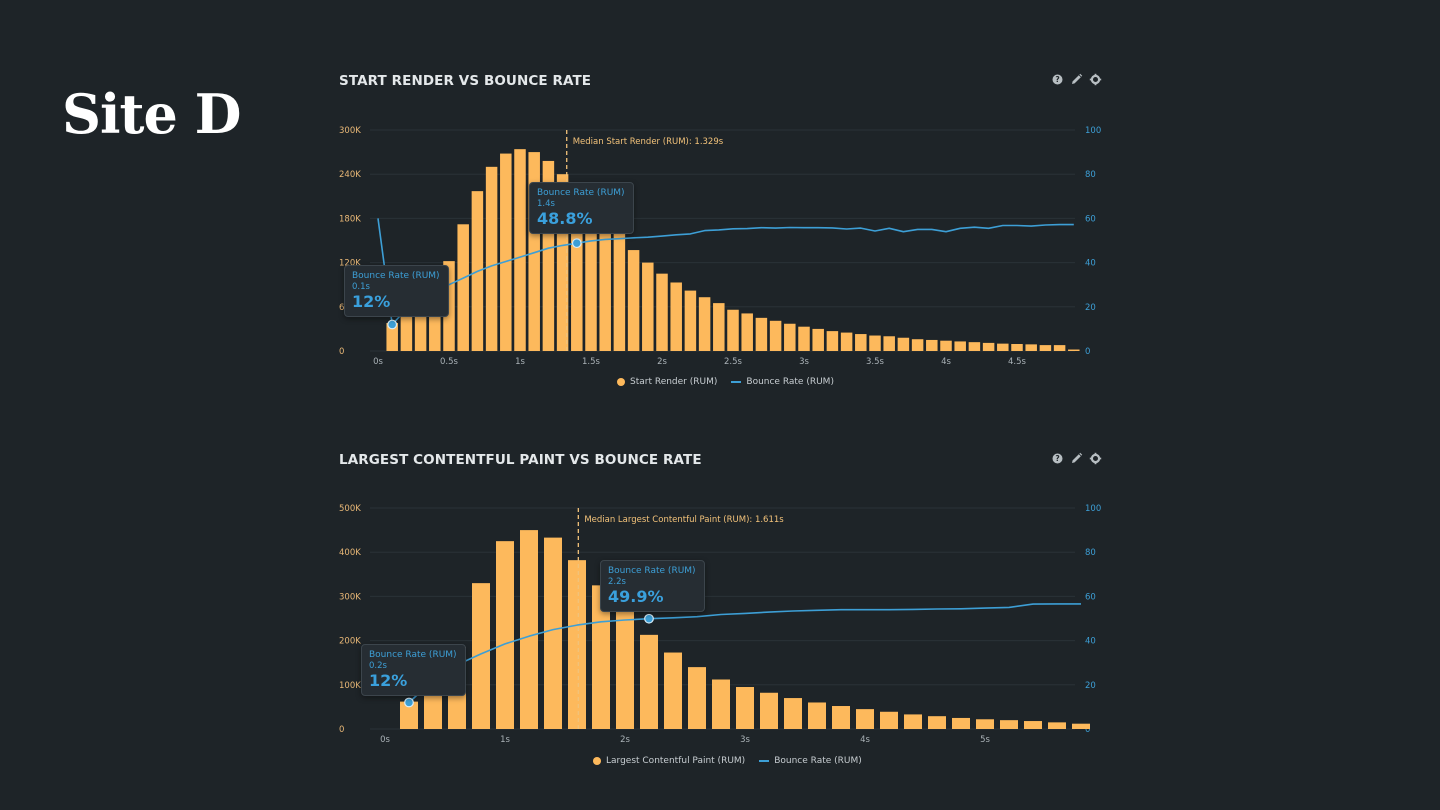 Image resolution: width=1440 pixels, height=810 pixels. What do you see at coordinates (350, 509) in the screenshot?
I see `y-left-tick-label: 500K` at bounding box center [350, 509].